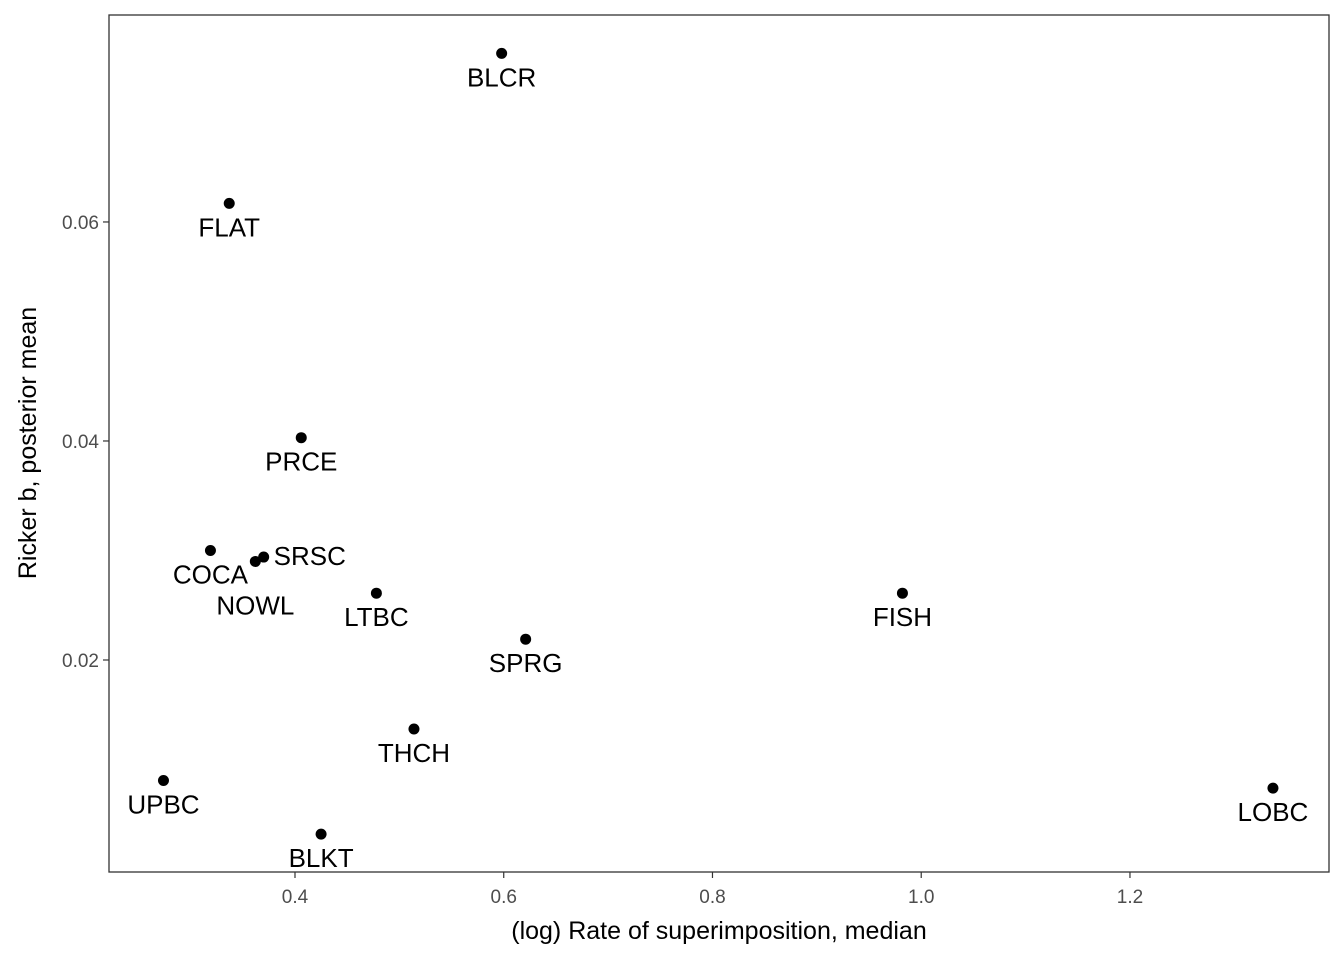 This screenshot has width=1344, height=960. Describe the element at coordinates (264, 557) in the screenshot. I see `data-point-srsc` at that location.